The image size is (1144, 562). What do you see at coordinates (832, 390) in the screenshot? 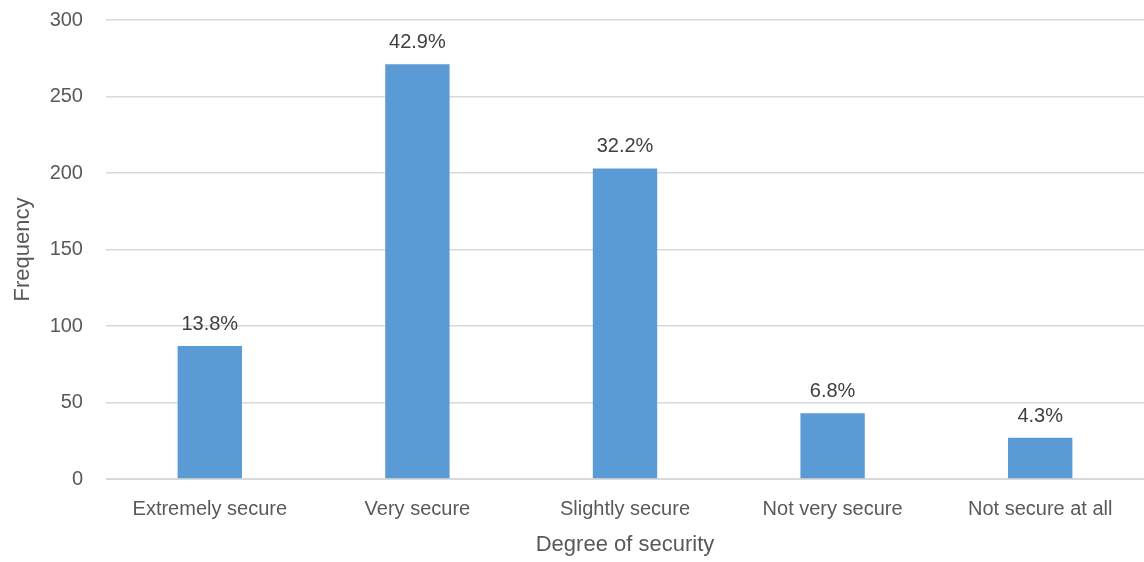
I see `annotation: 6.8%` at bounding box center [832, 390].